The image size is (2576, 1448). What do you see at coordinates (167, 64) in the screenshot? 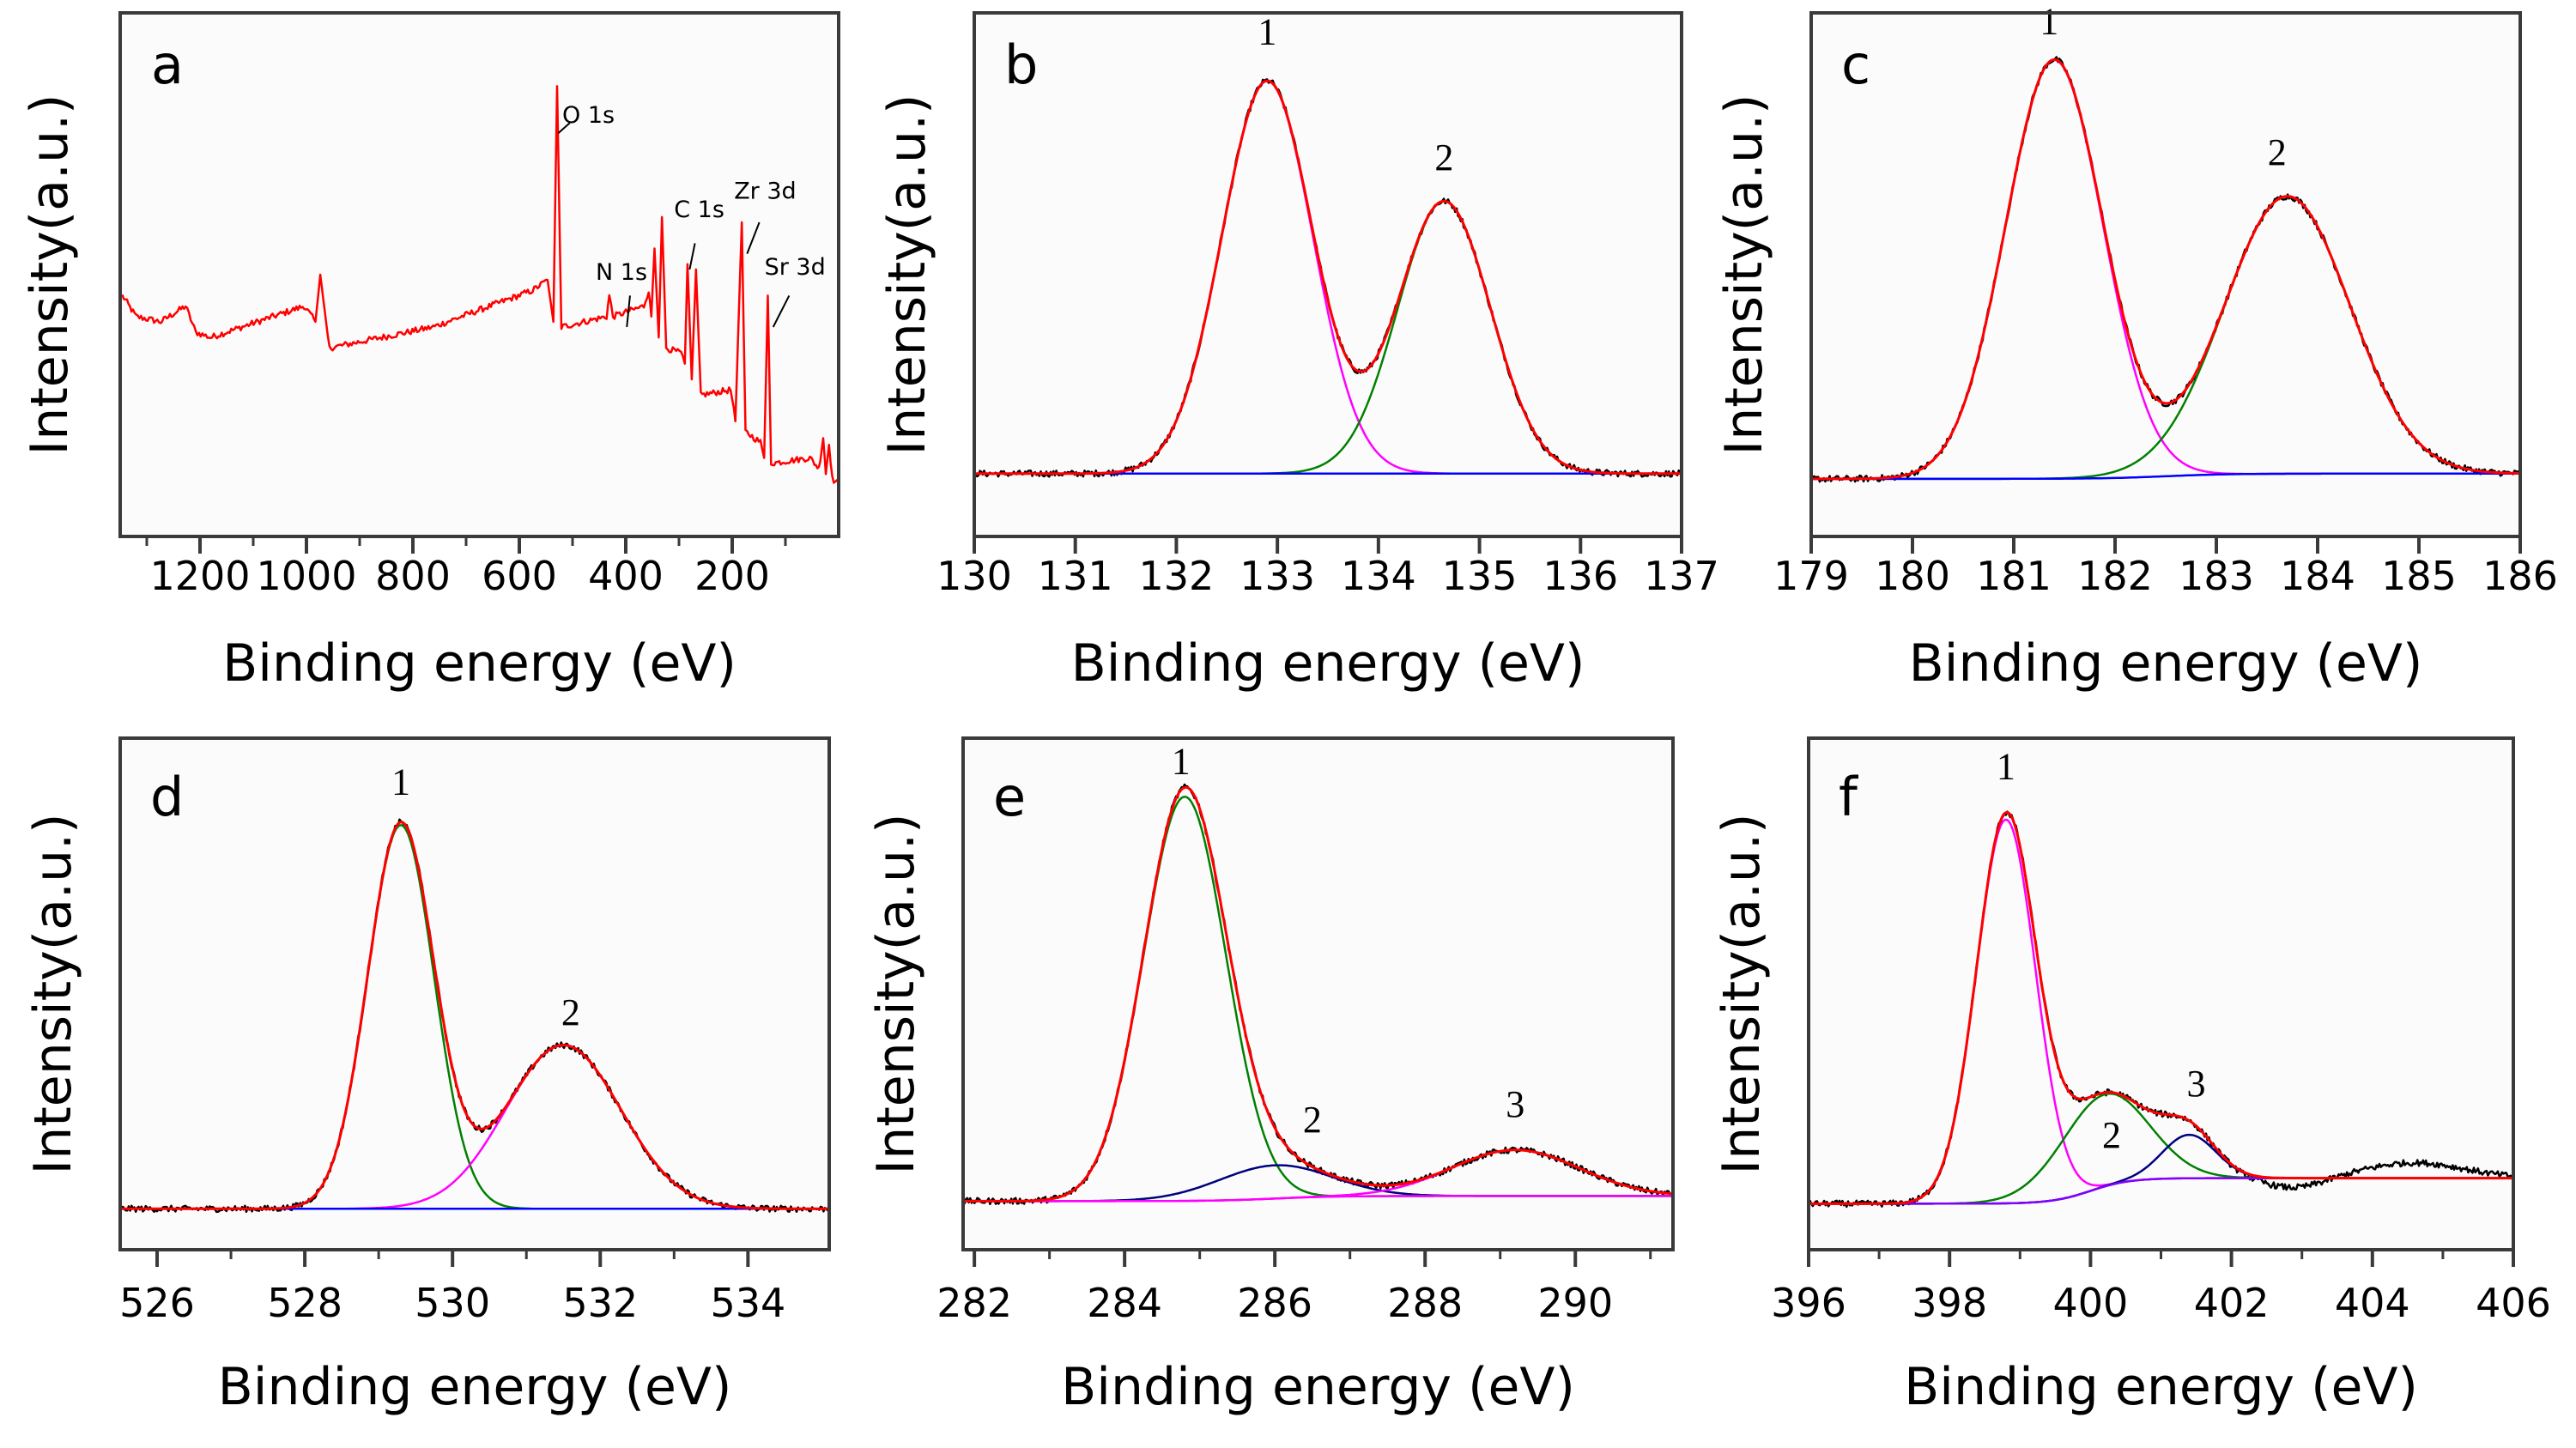
I see `panel-letter: a` at bounding box center [167, 64].